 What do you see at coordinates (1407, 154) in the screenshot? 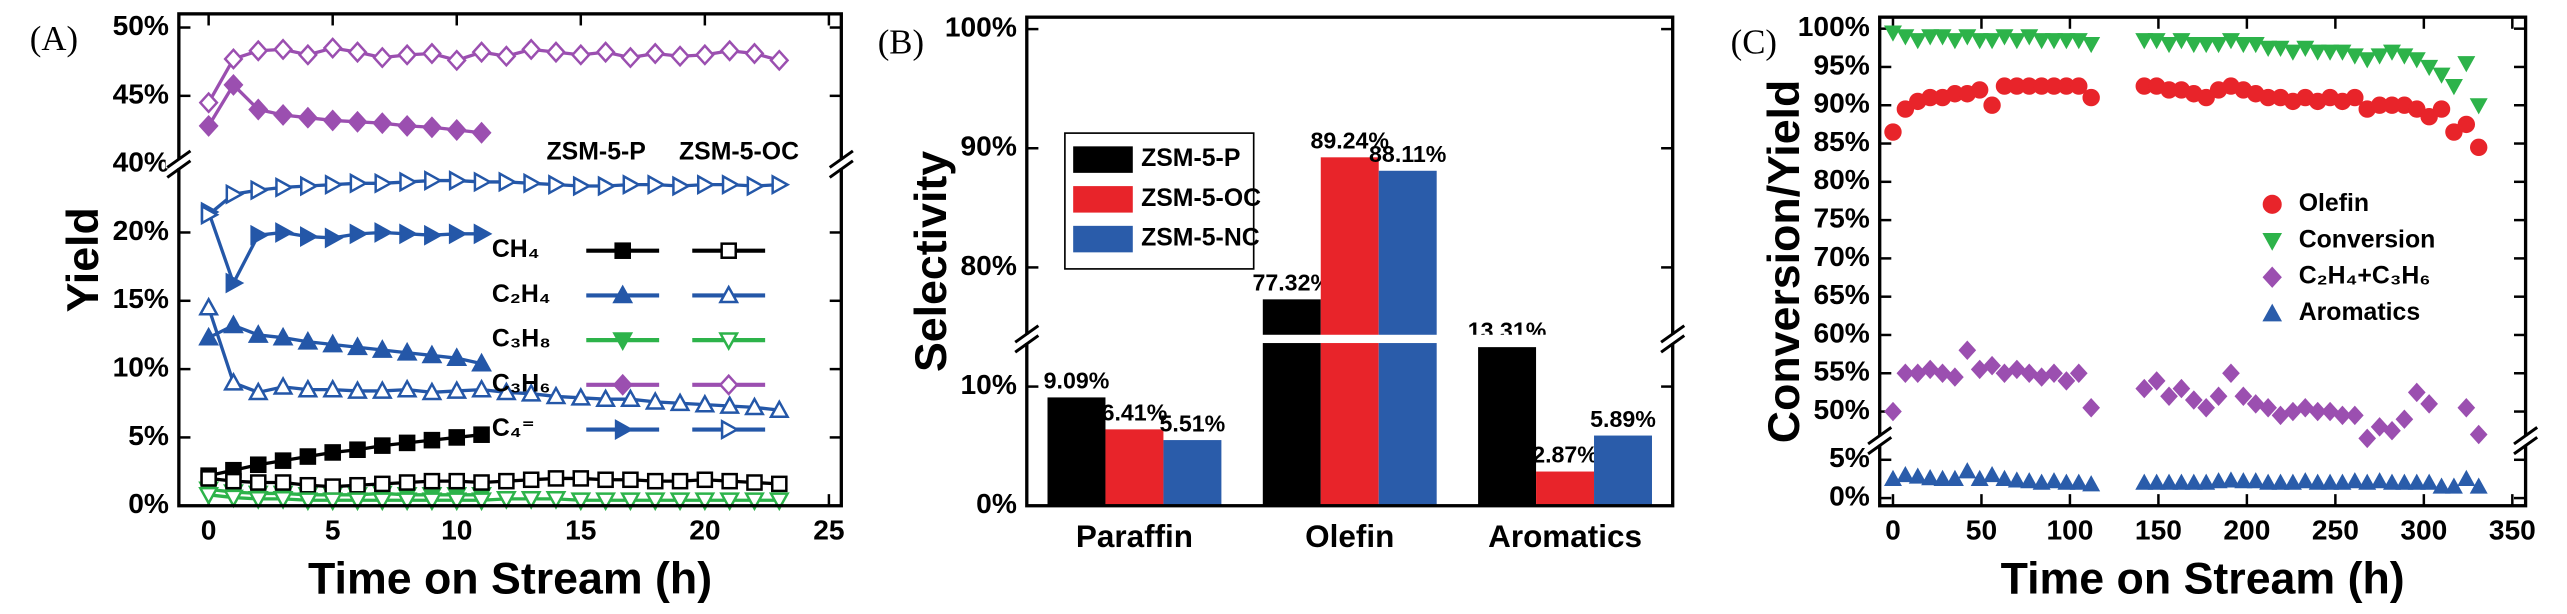
I see `value-label: 88.11%` at bounding box center [1407, 154].